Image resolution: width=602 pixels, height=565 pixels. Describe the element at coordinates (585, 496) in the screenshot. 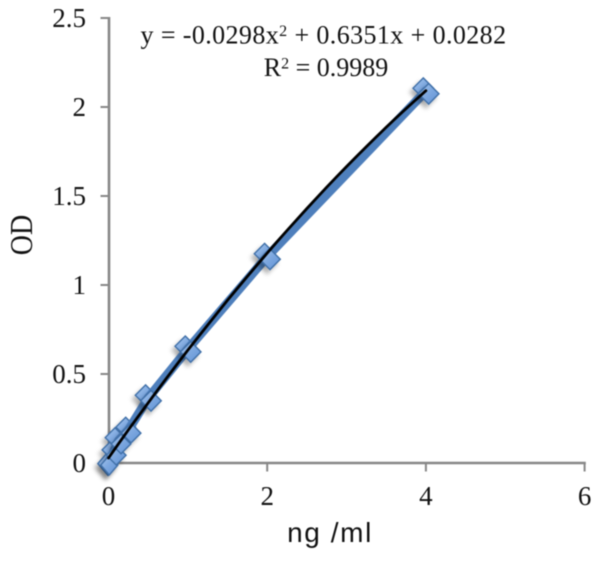

I see `svg-text: 6` at that location.